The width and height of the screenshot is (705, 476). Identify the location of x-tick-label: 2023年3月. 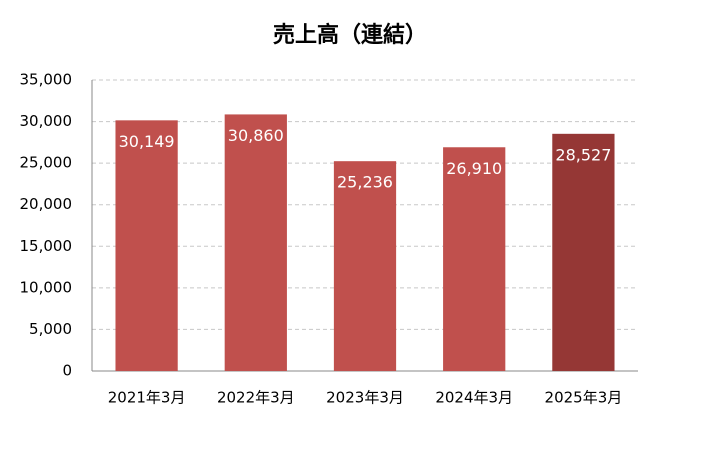
(365, 398).